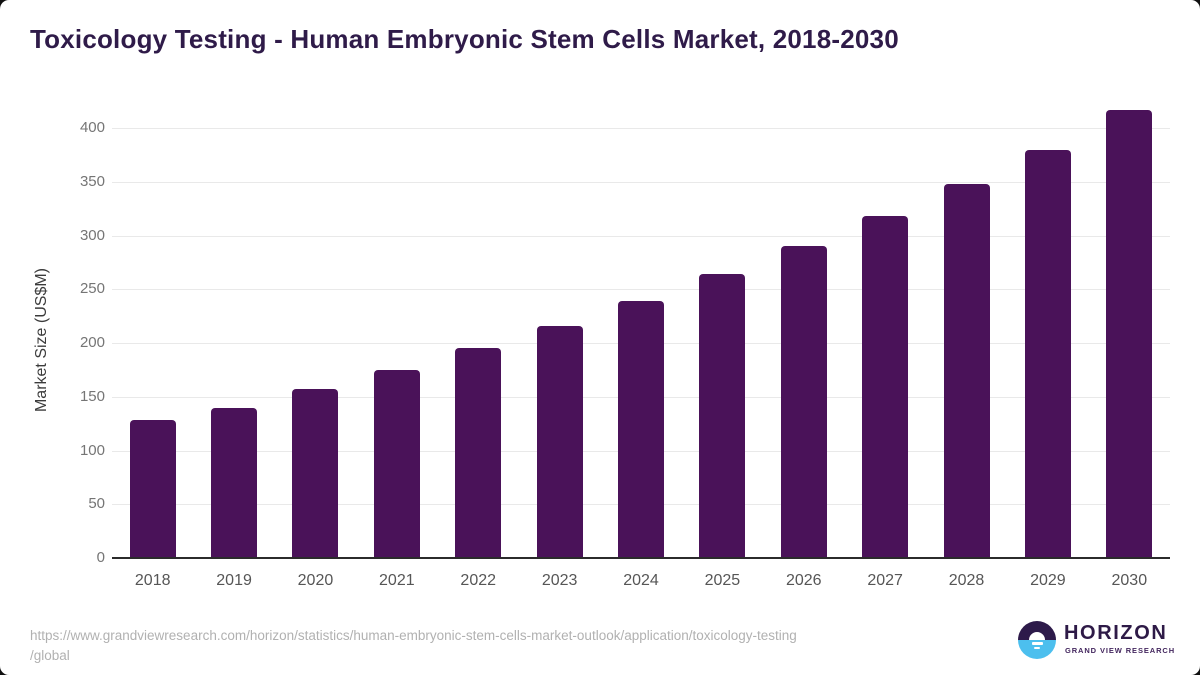  What do you see at coordinates (966, 580) in the screenshot?
I see `x-tick-label-2028: 2028` at bounding box center [966, 580].